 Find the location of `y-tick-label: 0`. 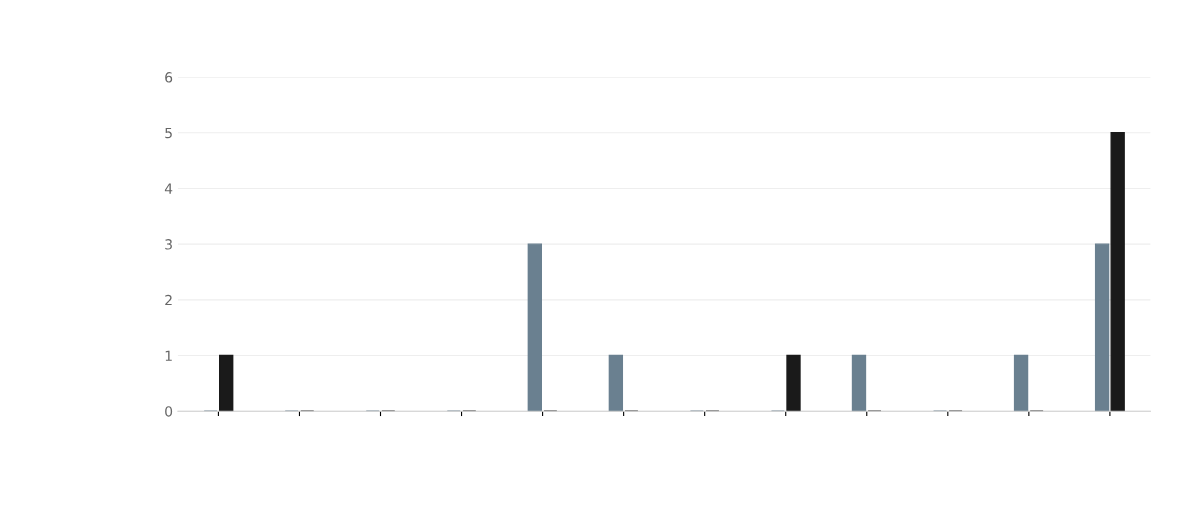

y-tick-label: 0 is located at coordinates (169, 411).